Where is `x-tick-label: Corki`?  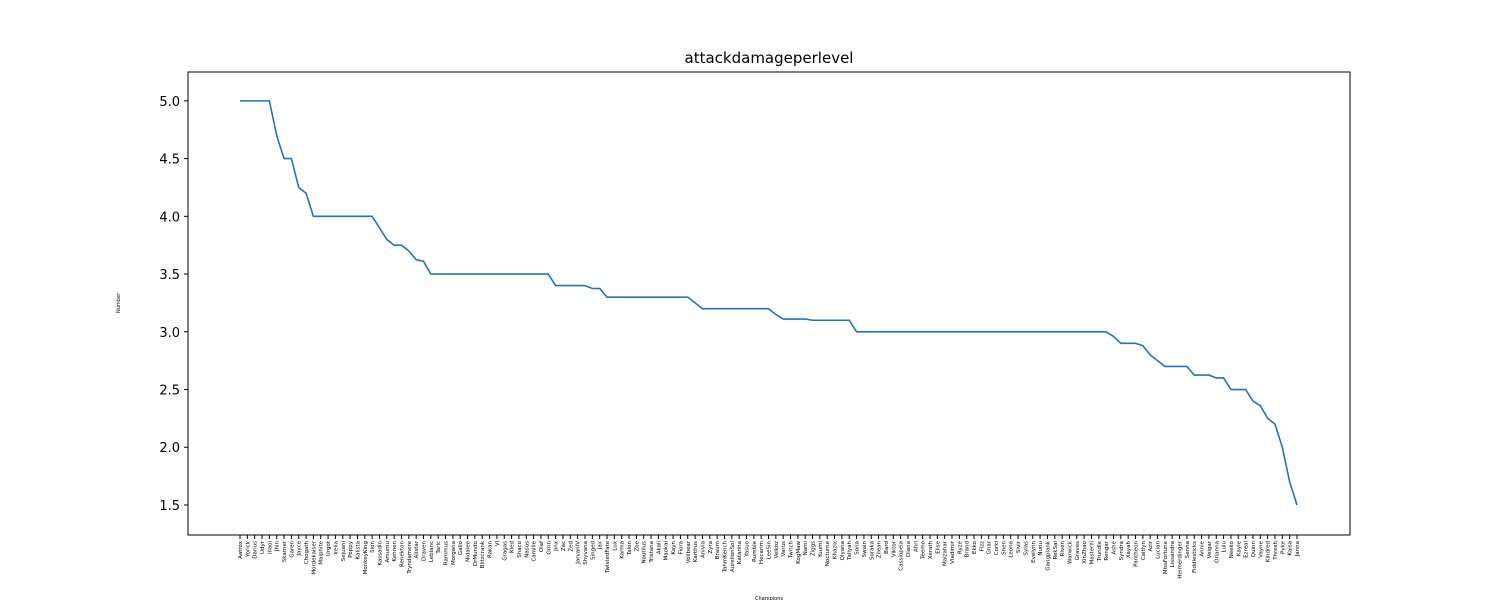
x-tick-label: Corki is located at coordinates (997, 548).